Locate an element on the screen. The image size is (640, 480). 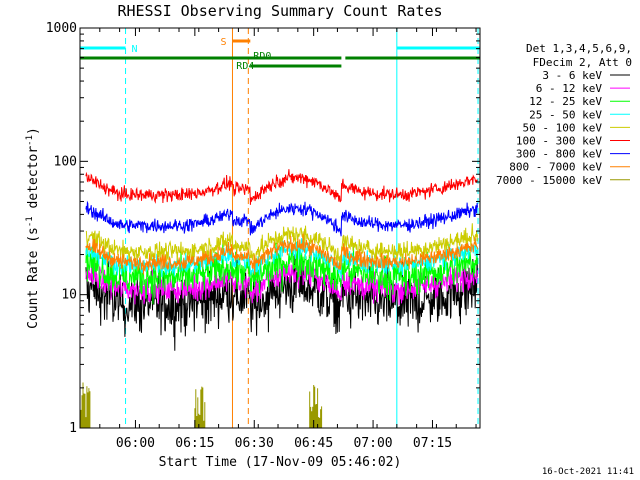
y-tick-label: 100 is located at coordinates (65, 161).